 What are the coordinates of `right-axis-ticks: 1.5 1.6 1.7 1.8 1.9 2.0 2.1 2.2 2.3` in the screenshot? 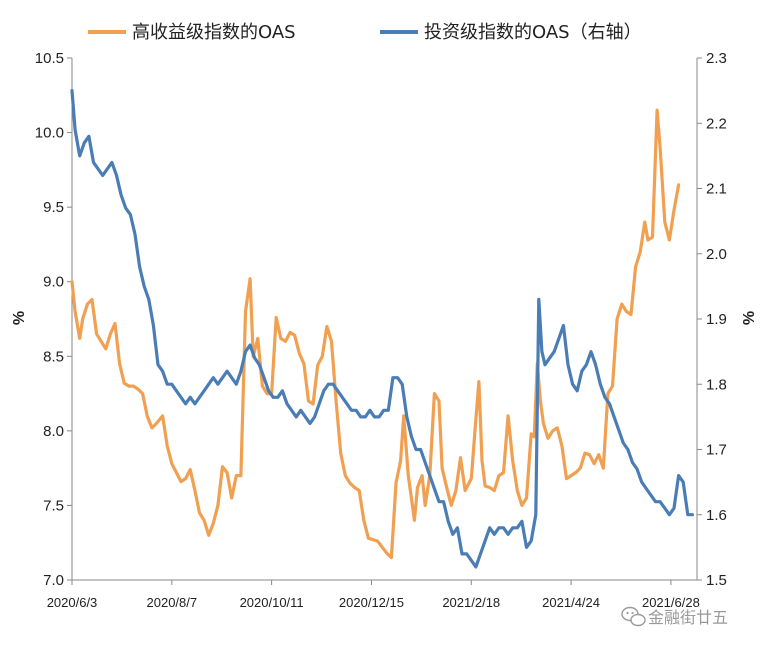 It's located at (712, 319).